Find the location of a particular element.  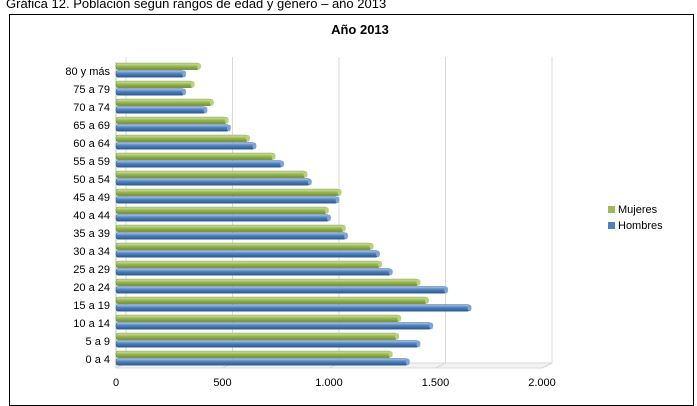

y-tick-label: 40 a 44 is located at coordinates (91, 216).